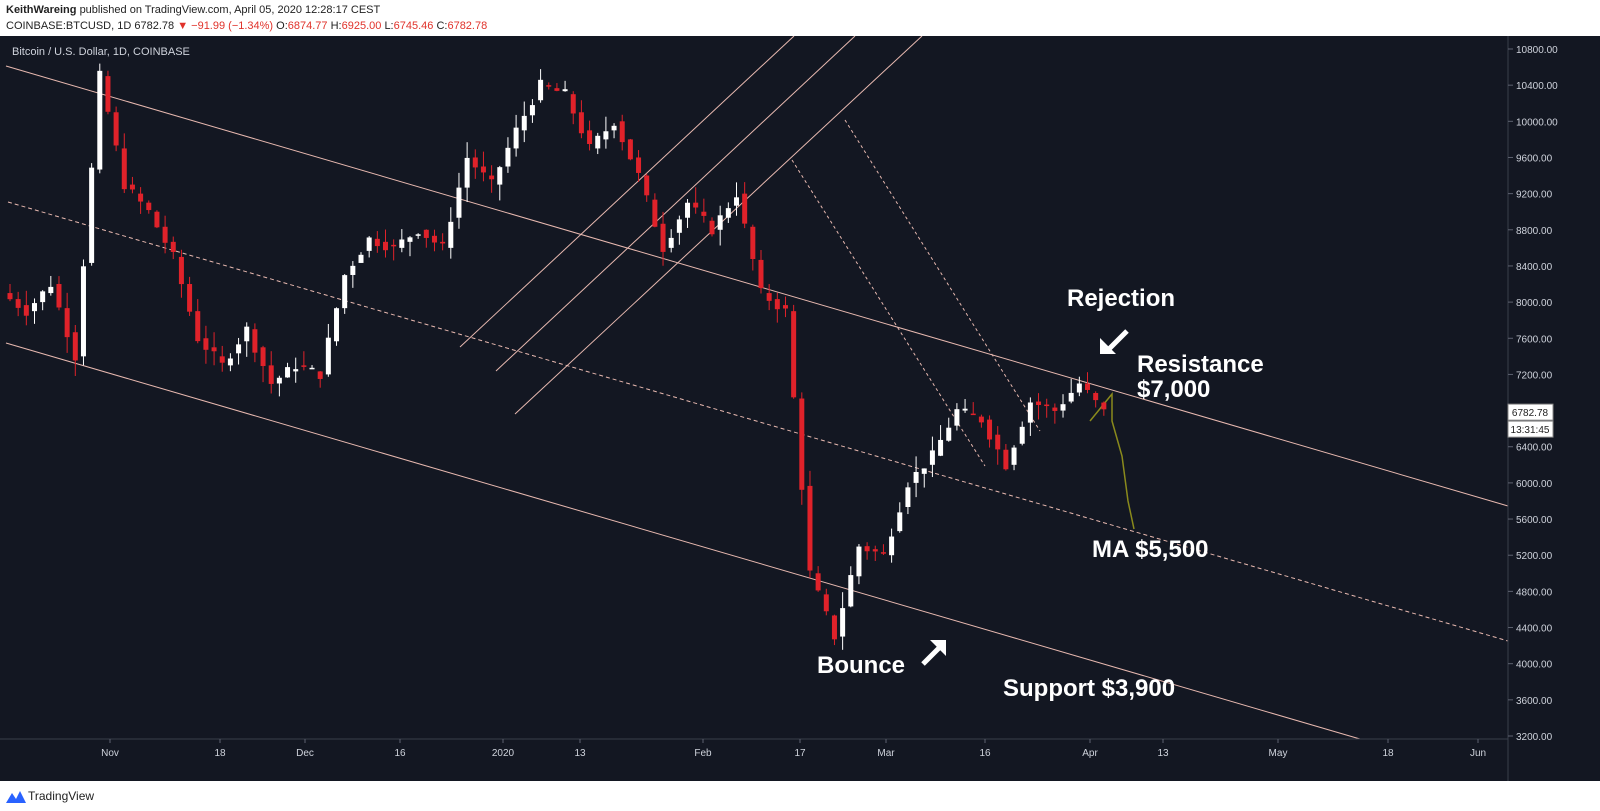 The image size is (1600, 811). I want to click on y-tick-label: 8400.00, so click(1534, 267).